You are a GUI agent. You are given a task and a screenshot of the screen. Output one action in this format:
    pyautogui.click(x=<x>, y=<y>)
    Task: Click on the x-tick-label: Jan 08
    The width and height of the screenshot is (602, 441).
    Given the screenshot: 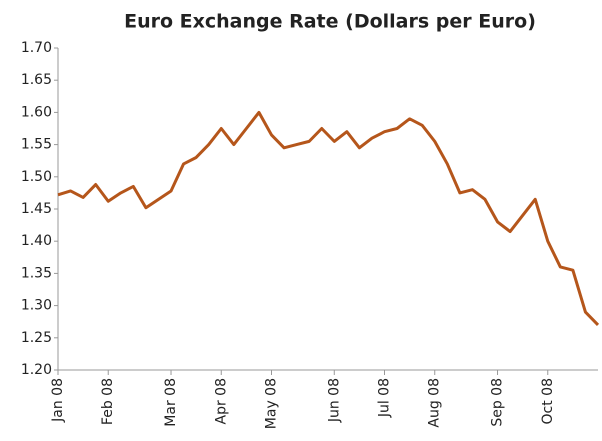 What is the action you would take?
    pyautogui.click(x=58, y=400)
    